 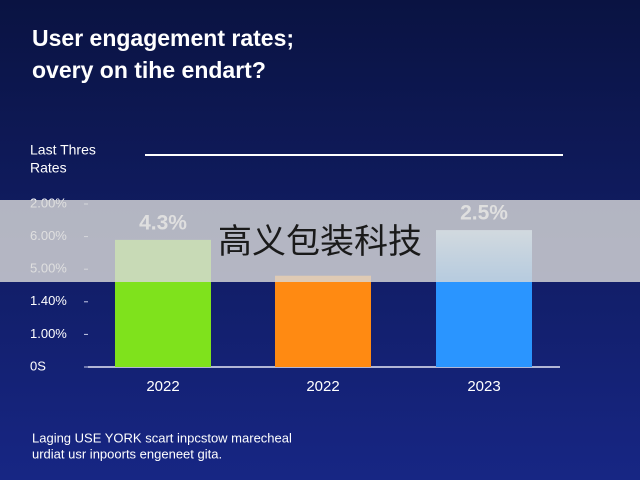 What do you see at coordinates (323, 321) in the screenshot?
I see `bar` at bounding box center [323, 321].